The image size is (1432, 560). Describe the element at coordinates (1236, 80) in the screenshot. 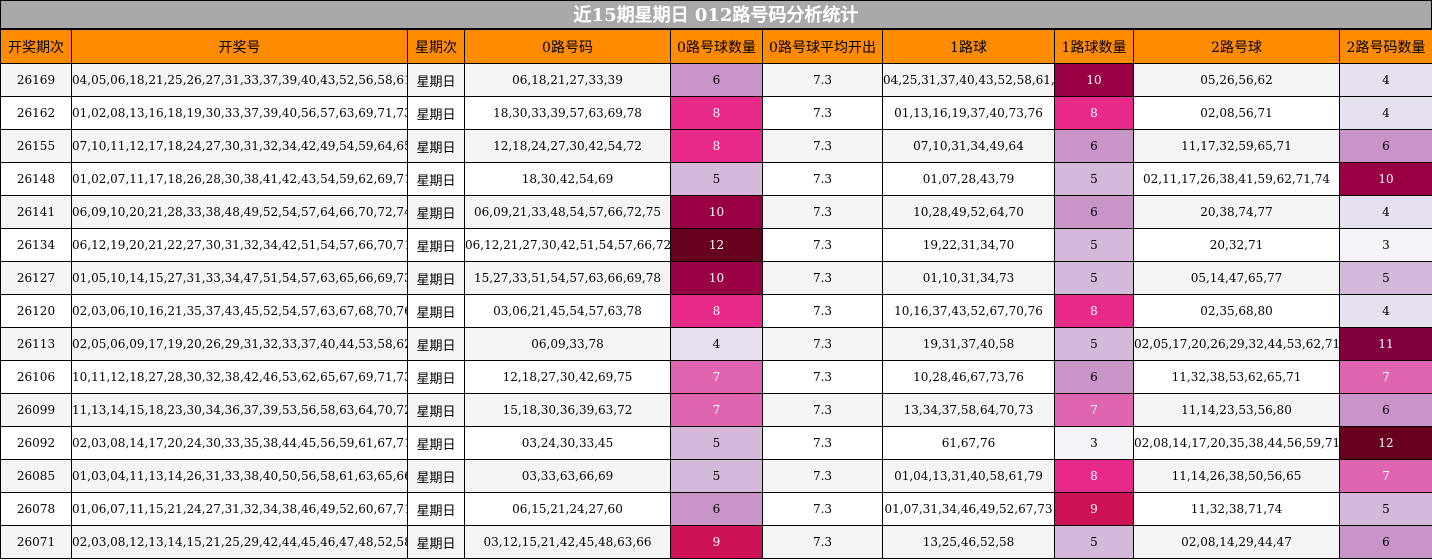

I see `cell-route2-numbers: 05,26,56,62` at that location.